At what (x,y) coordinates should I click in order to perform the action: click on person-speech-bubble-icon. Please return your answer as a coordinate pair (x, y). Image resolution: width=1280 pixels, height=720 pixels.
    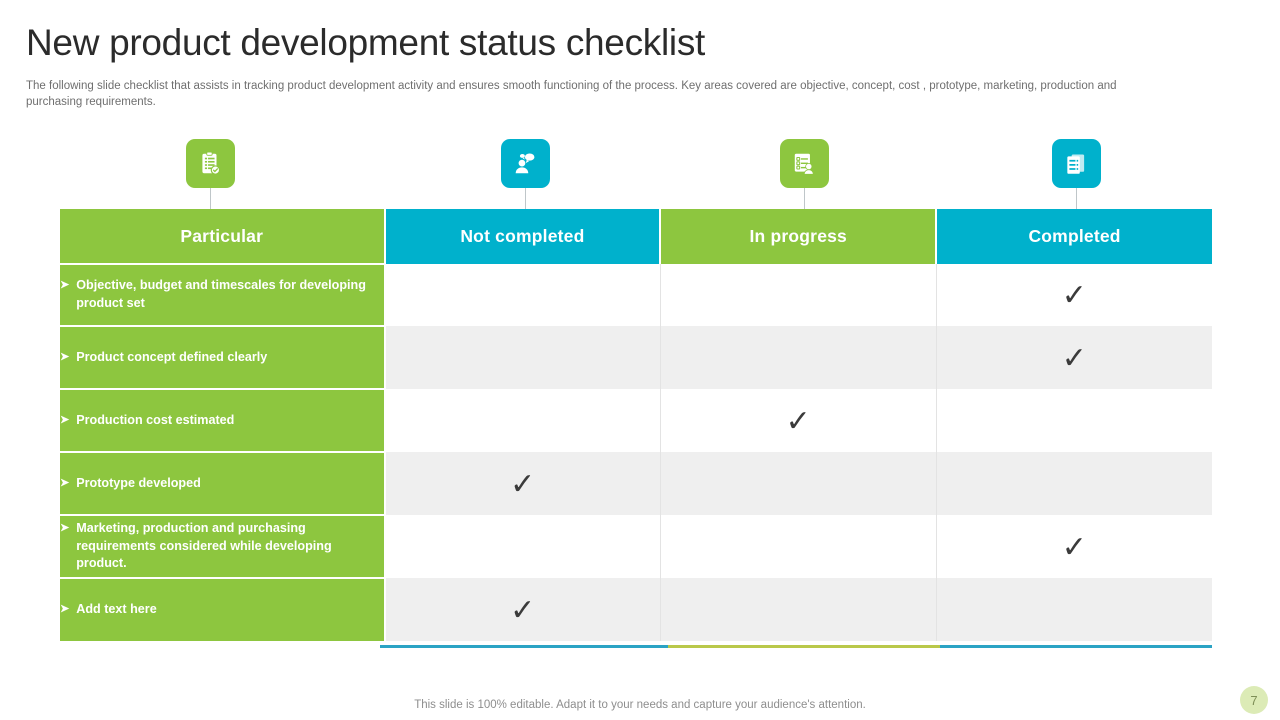
    Looking at the image, I should click on (525, 164).